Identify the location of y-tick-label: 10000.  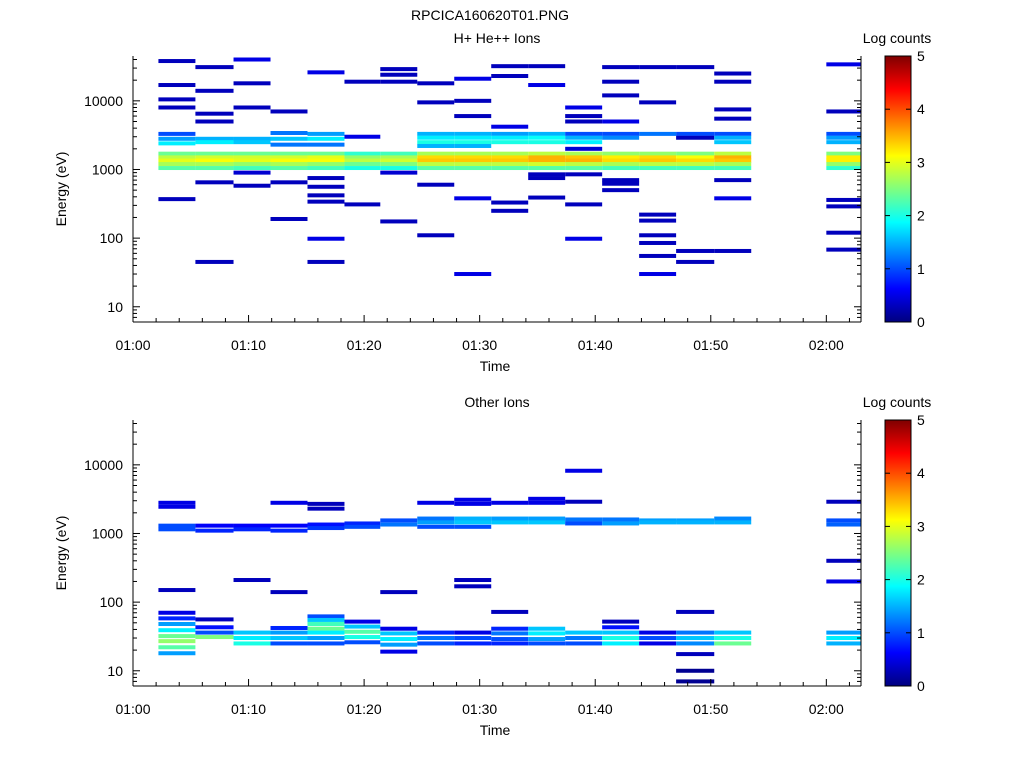
(103, 101).